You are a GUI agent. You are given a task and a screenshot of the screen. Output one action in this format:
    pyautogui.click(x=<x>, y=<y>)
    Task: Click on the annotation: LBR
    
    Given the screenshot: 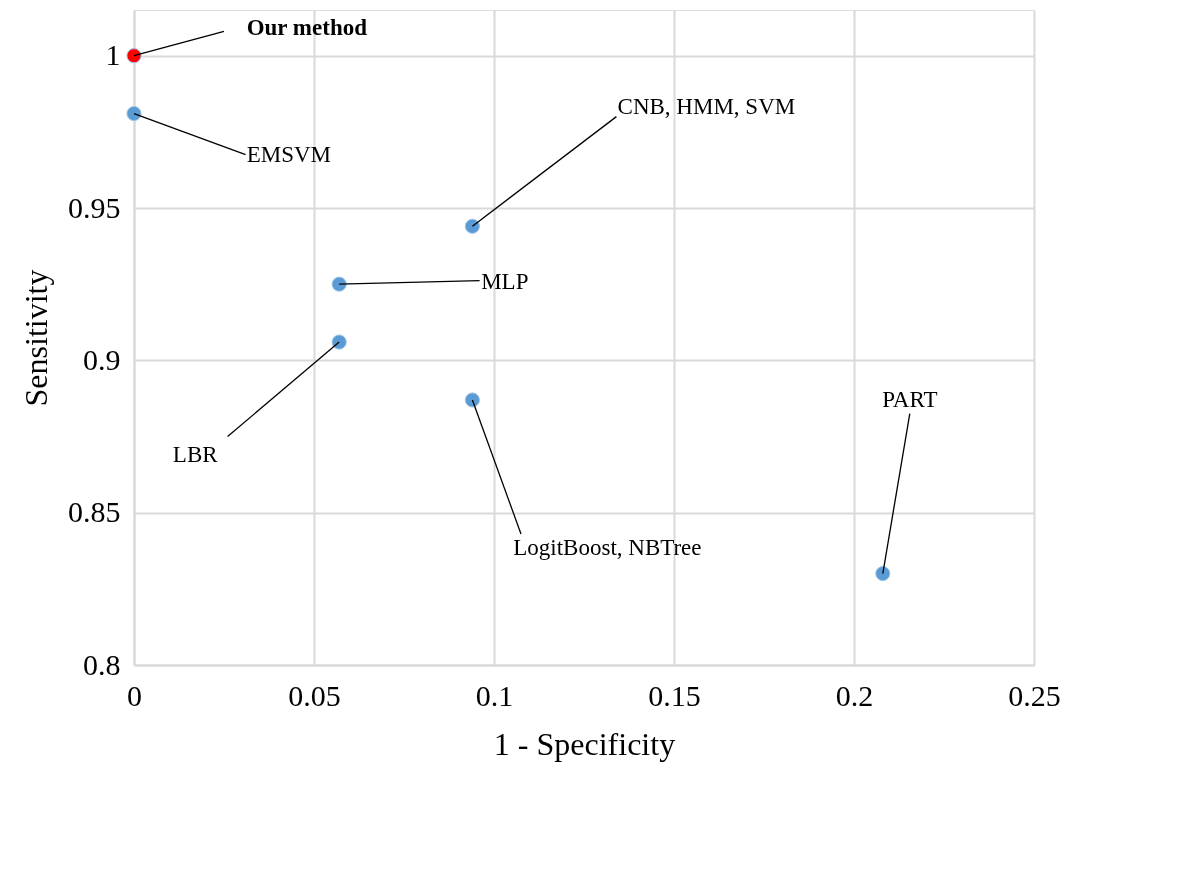 What is the action you would take?
    pyautogui.click(x=195, y=454)
    